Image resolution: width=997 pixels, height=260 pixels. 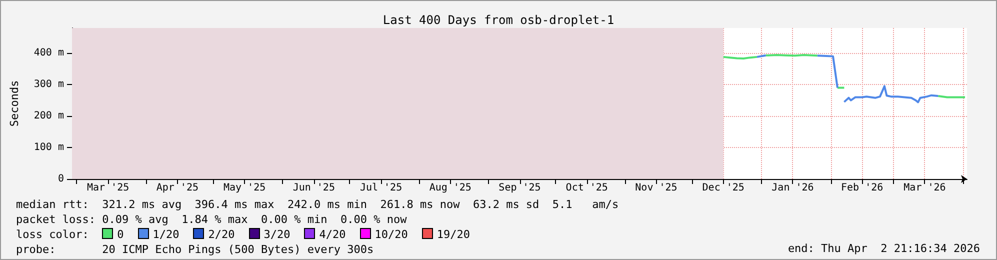 What do you see at coordinates (925, 188) in the screenshot?
I see `x-tick-label: Mar '26` at bounding box center [925, 188].